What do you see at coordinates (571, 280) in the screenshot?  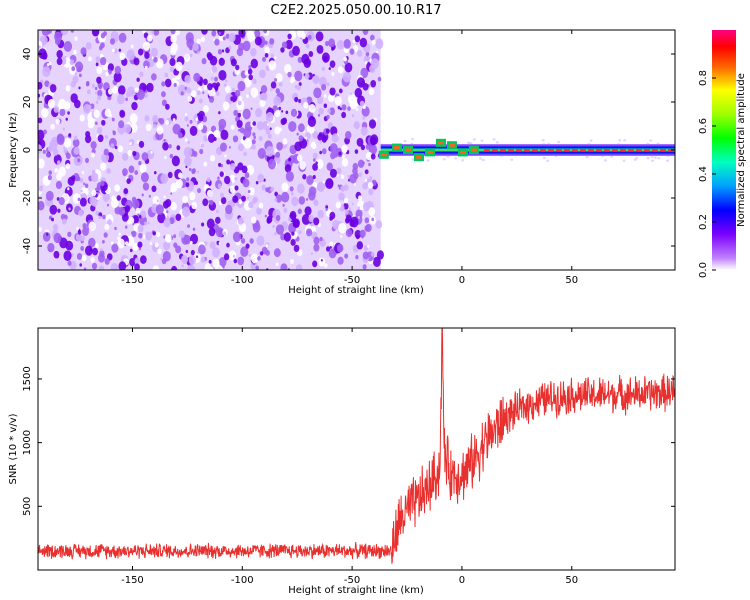 I see `top-x-tick-label: 50` at bounding box center [571, 280].